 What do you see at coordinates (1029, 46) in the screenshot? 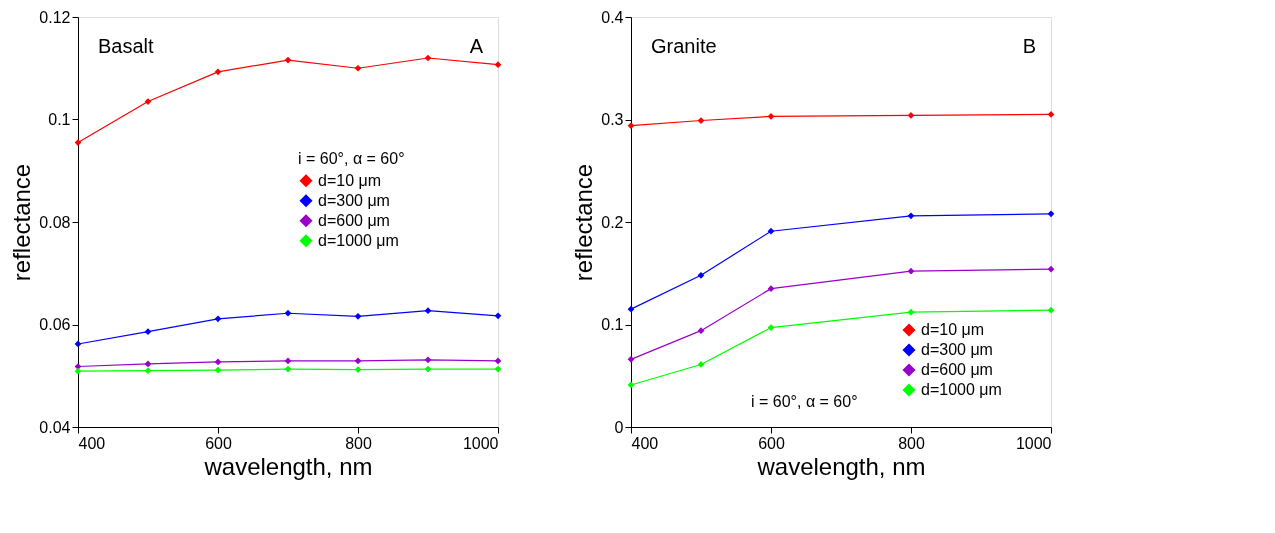
I see `annotation: B` at bounding box center [1029, 46].